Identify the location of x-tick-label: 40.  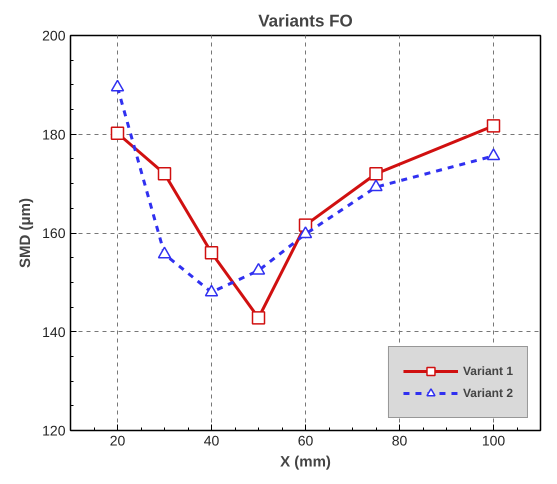
(212, 440).